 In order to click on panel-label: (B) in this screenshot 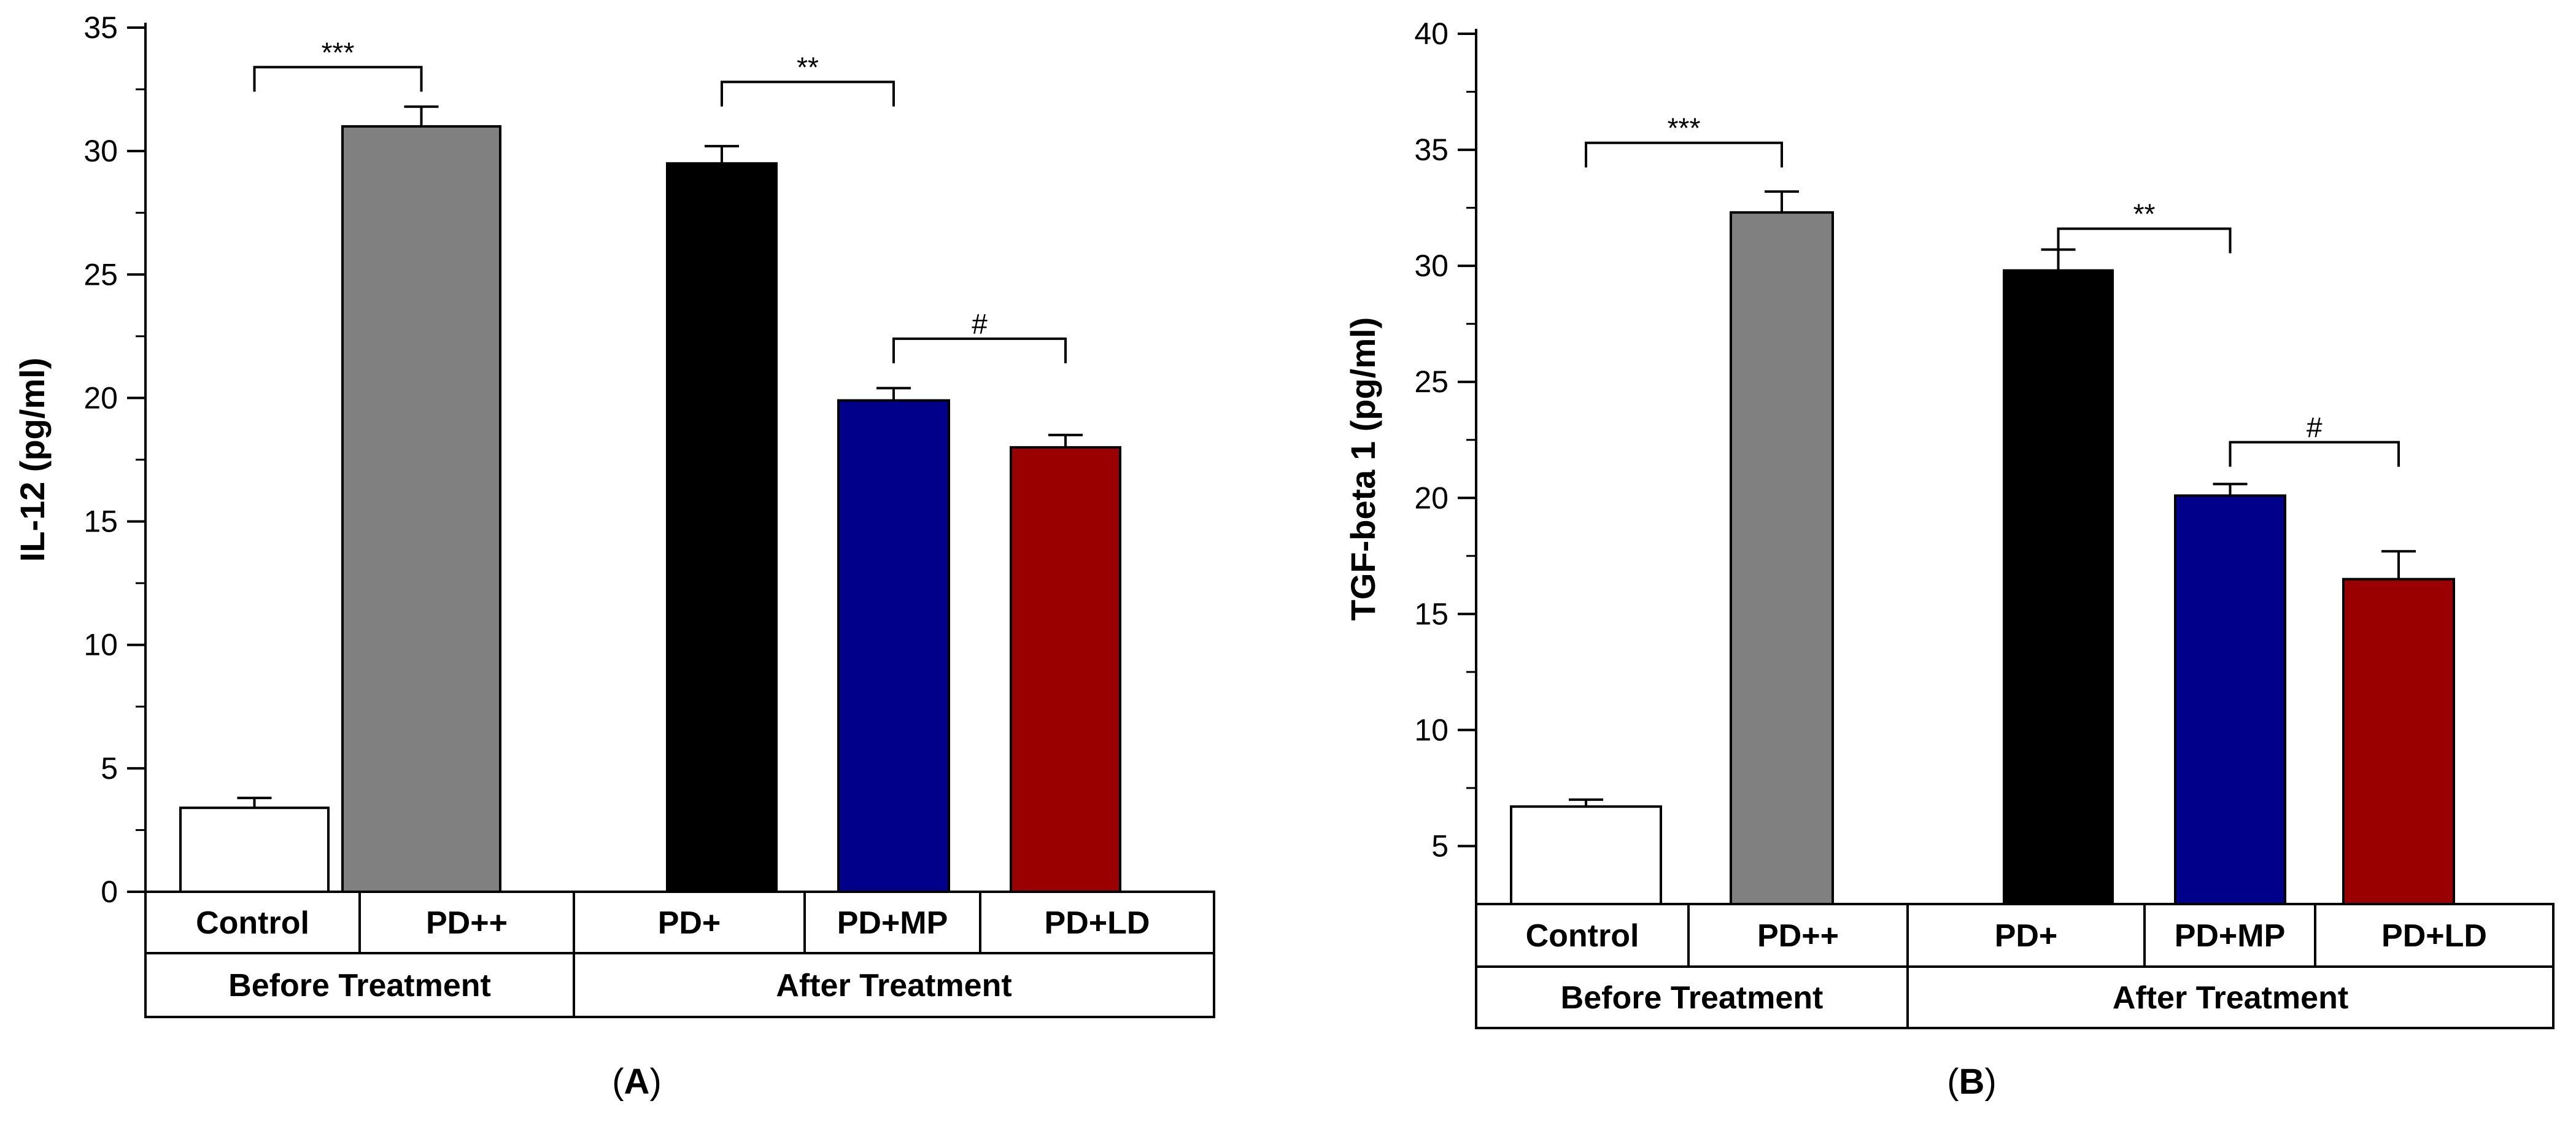, I will do `click(1972, 1082)`.